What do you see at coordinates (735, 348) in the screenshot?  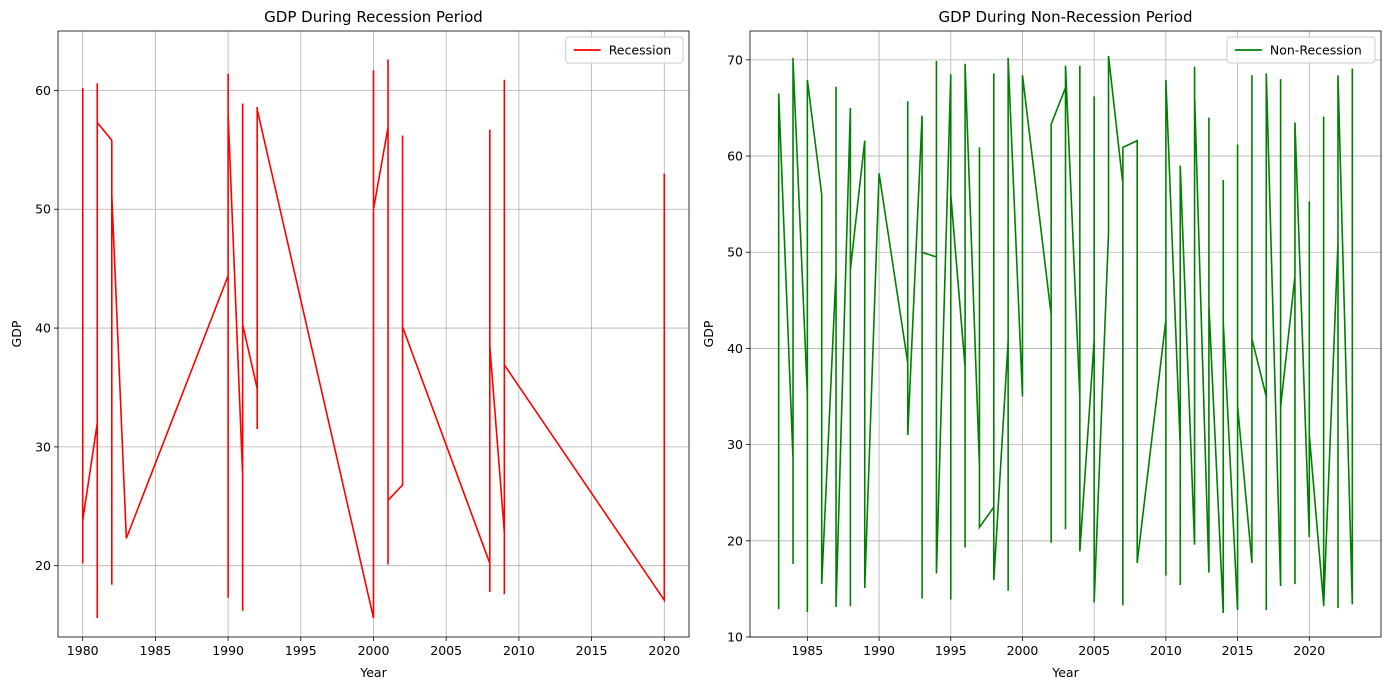 I see `non-recession-y-tick-label: 40` at bounding box center [735, 348].